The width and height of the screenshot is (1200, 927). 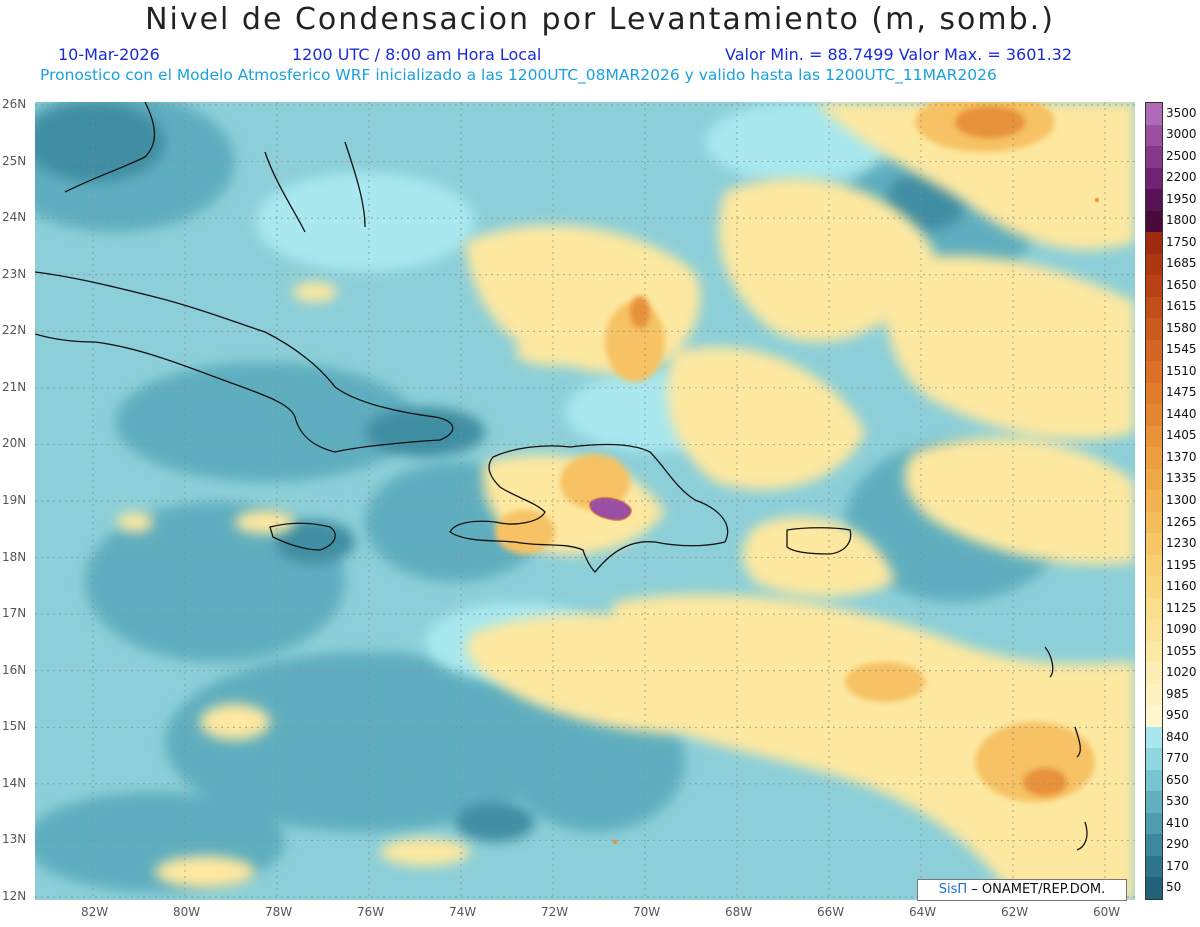 I want to click on lon-tick-label: 80W, so click(x=187, y=912).